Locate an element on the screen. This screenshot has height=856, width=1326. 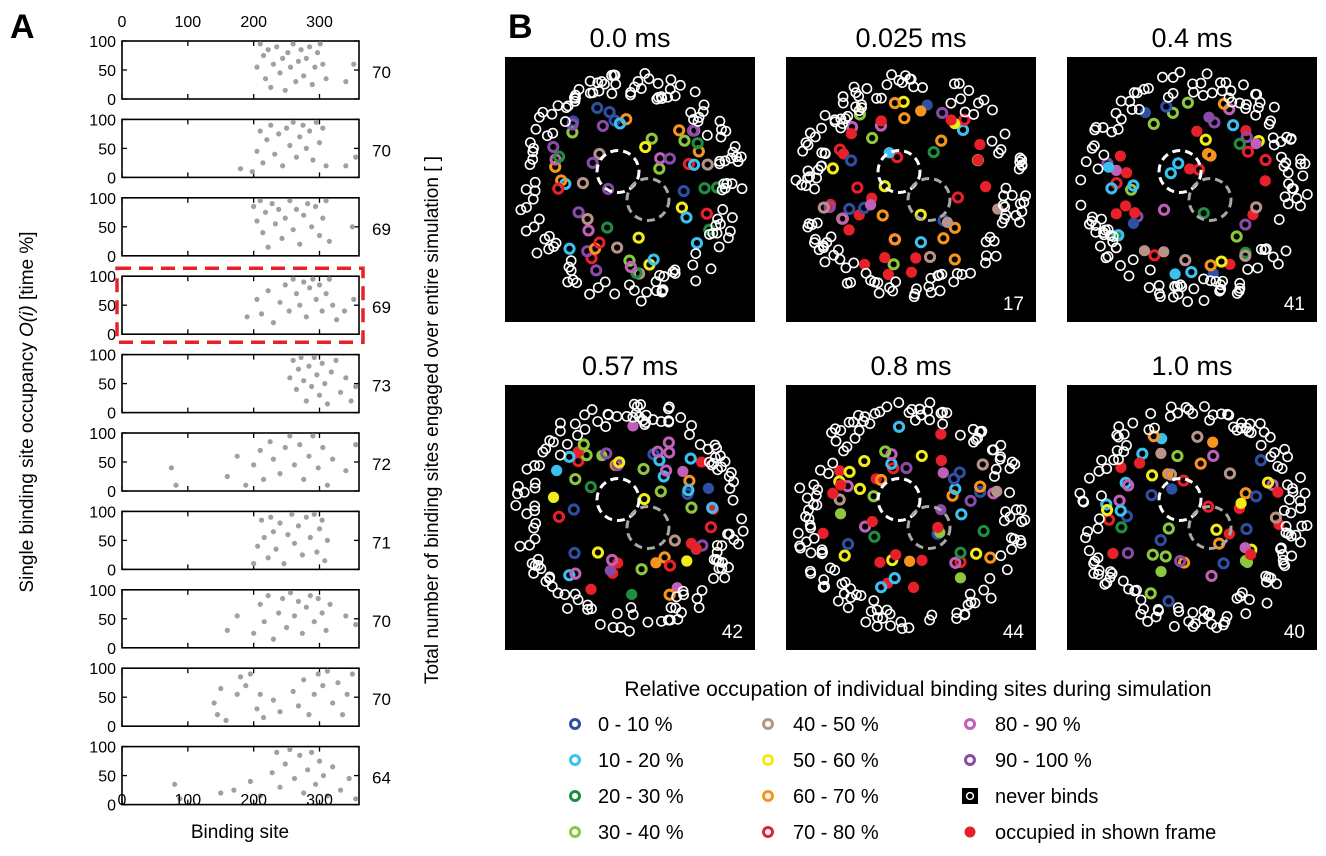
y-tick-label: 0 is located at coordinates (111, 649).